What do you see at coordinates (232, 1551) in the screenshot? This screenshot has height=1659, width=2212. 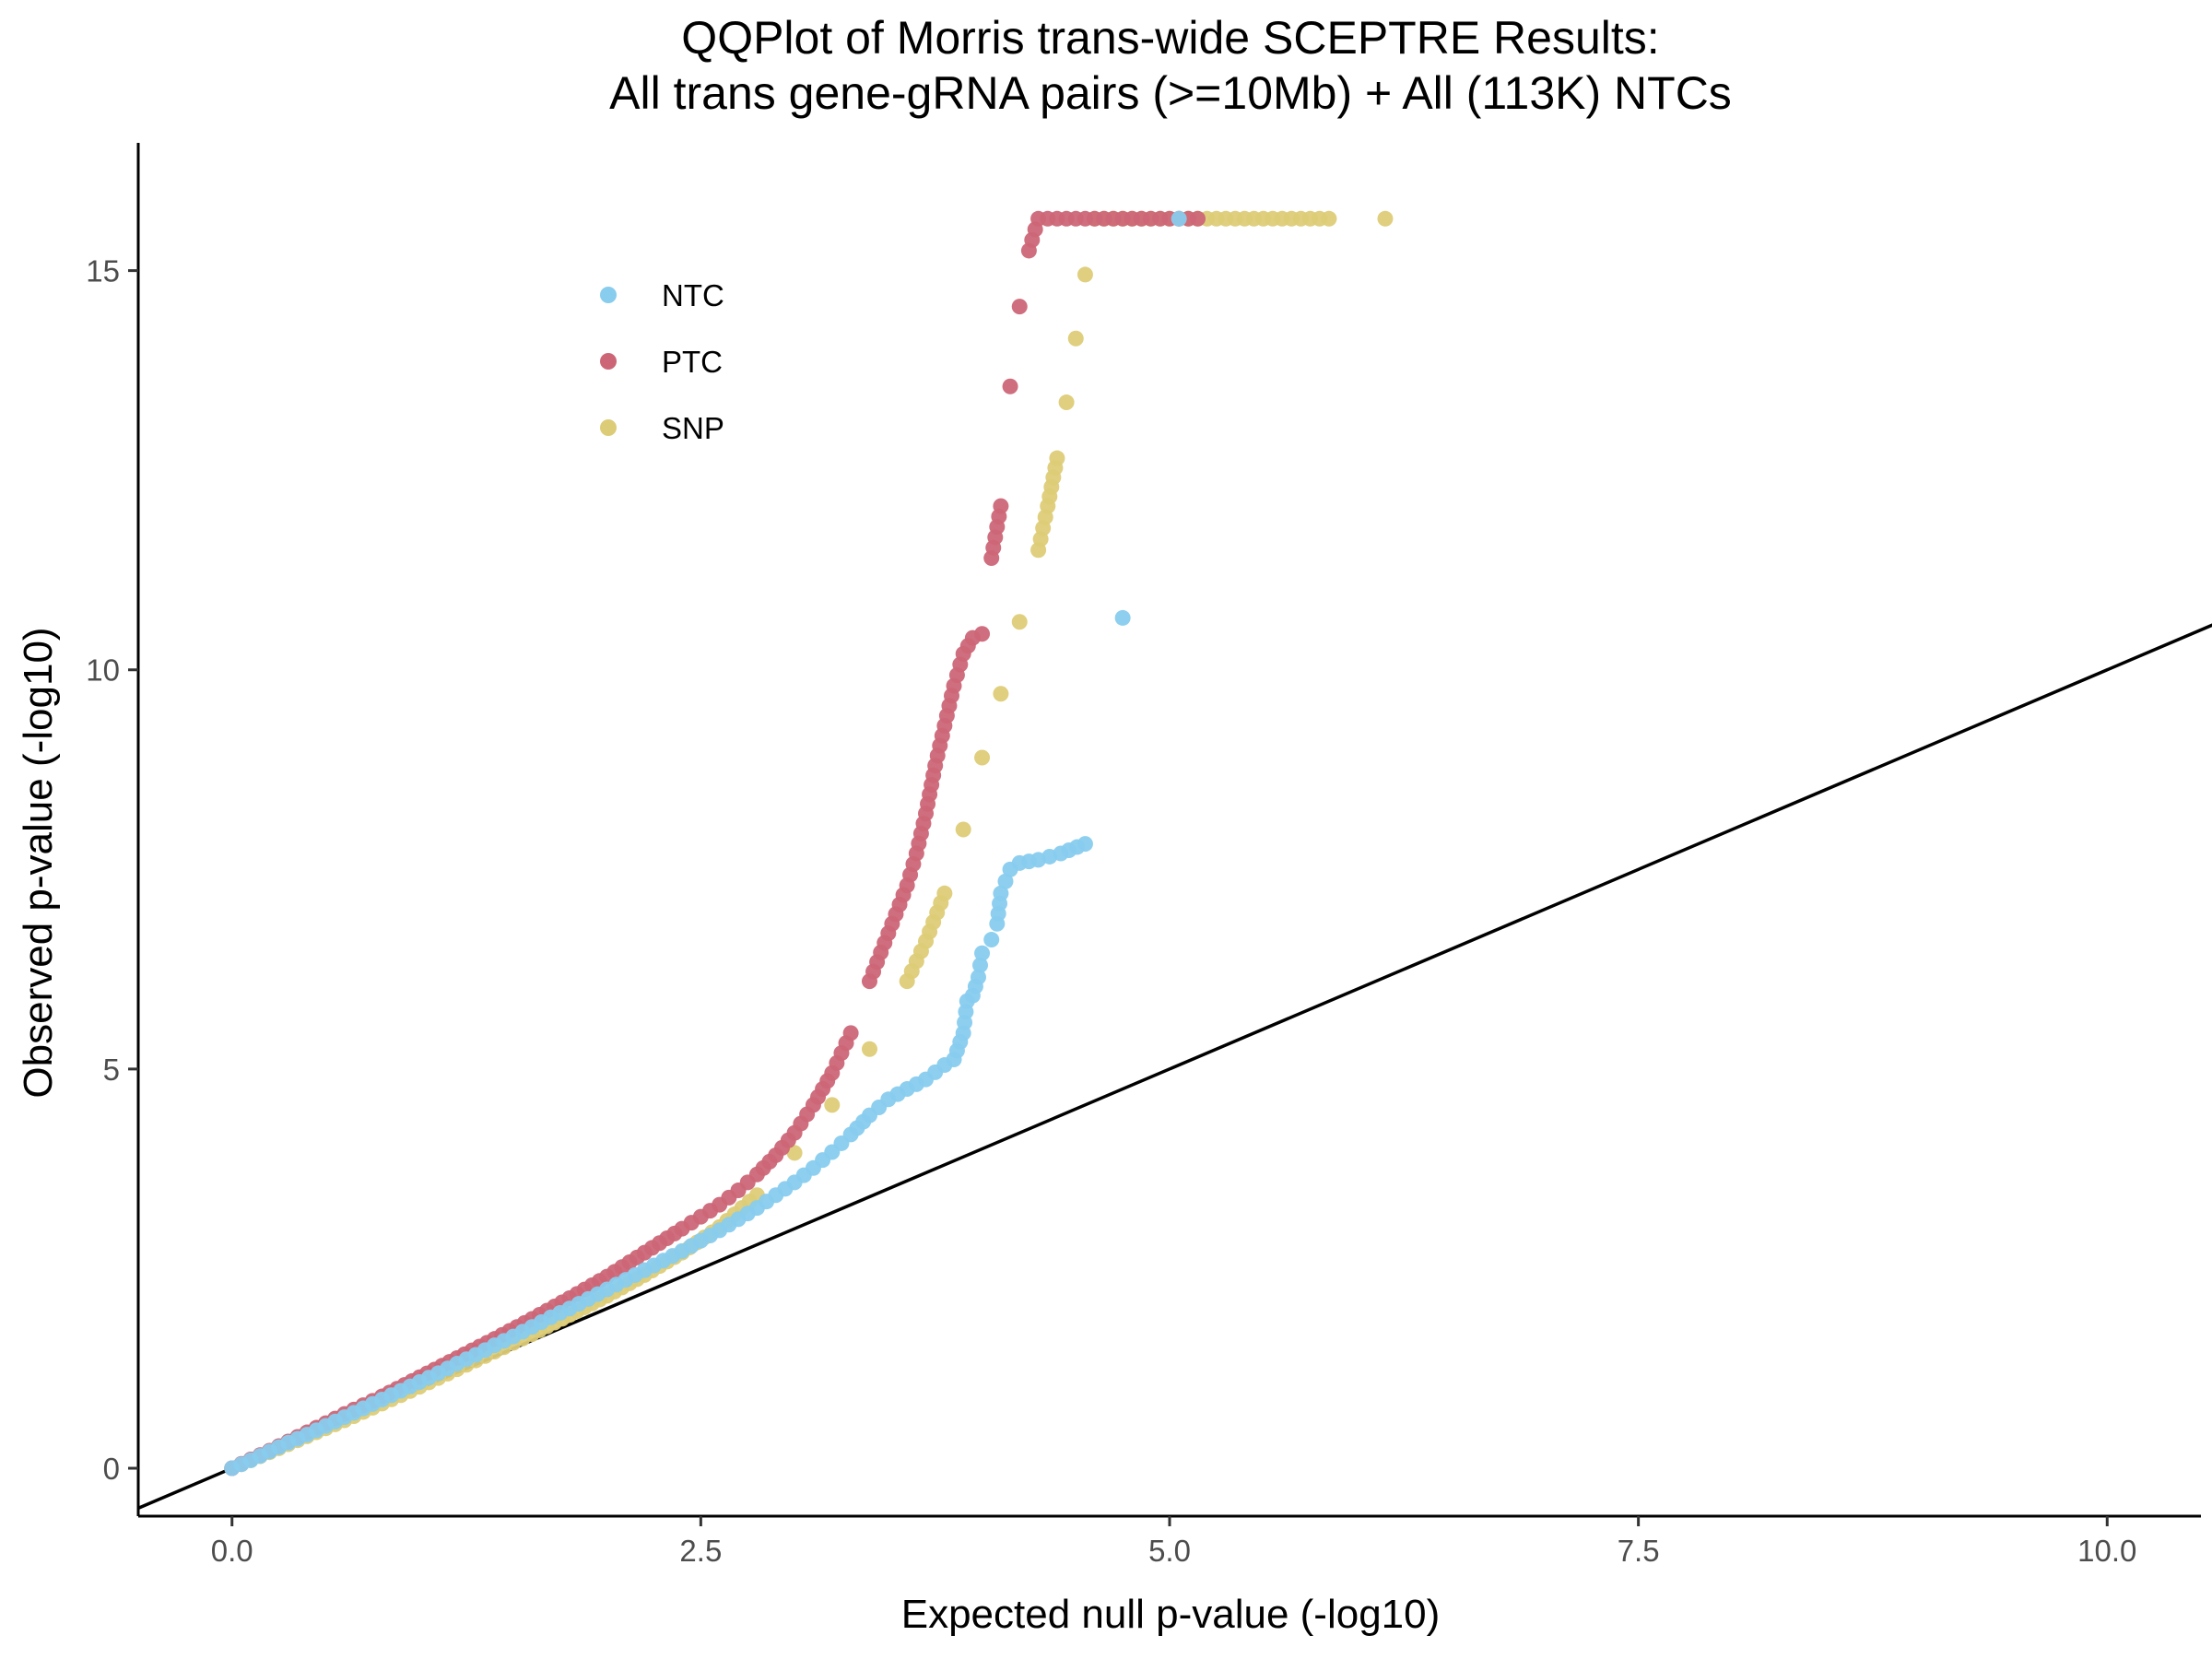 I see `x-tick-label: 0.0` at bounding box center [232, 1551].